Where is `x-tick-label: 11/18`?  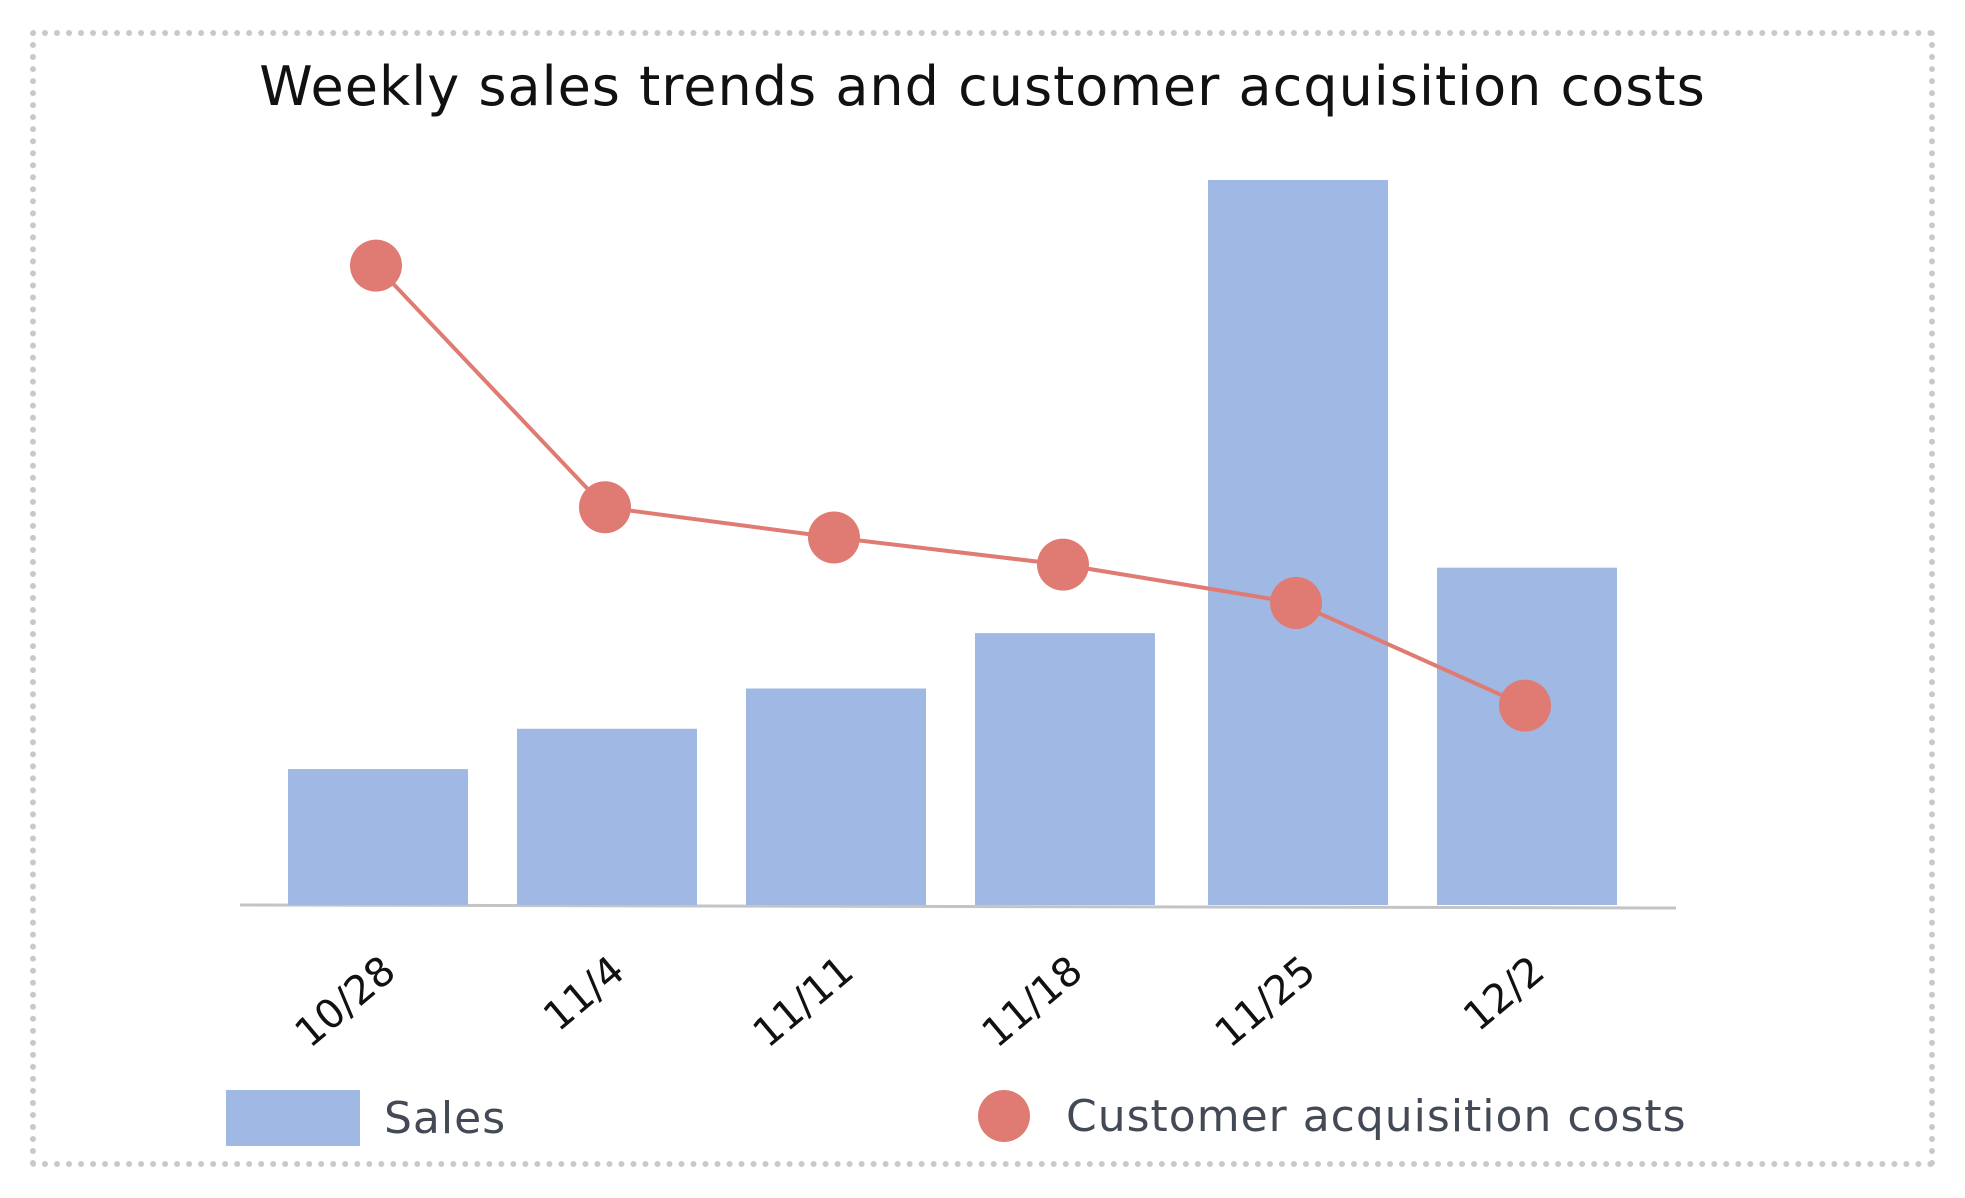
x-tick-label: 11/18 is located at coordinates (1033, 1001).